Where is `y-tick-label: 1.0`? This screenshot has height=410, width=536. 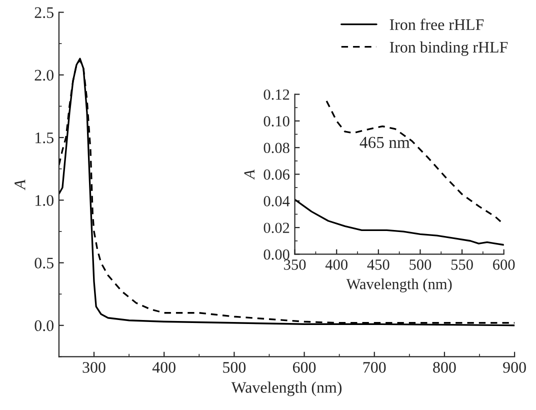
y-tick-label: 1.0 is located at coordinates (45, 200).